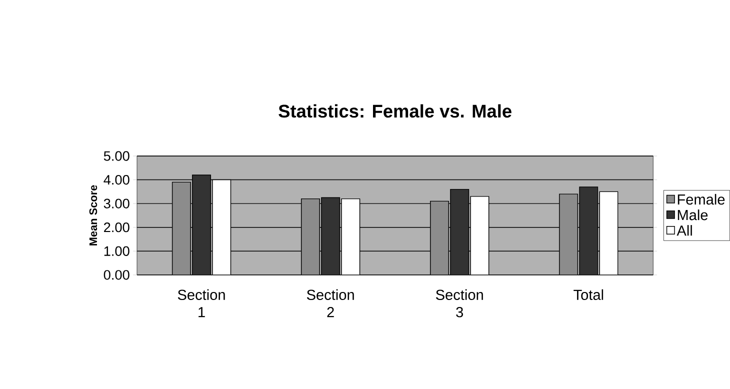 This screenshot has height=389, width=730. What do you see at coordinates (701, 199) in the screenshot?
I see `legend-label: Female` at bounding box center [701, 199].